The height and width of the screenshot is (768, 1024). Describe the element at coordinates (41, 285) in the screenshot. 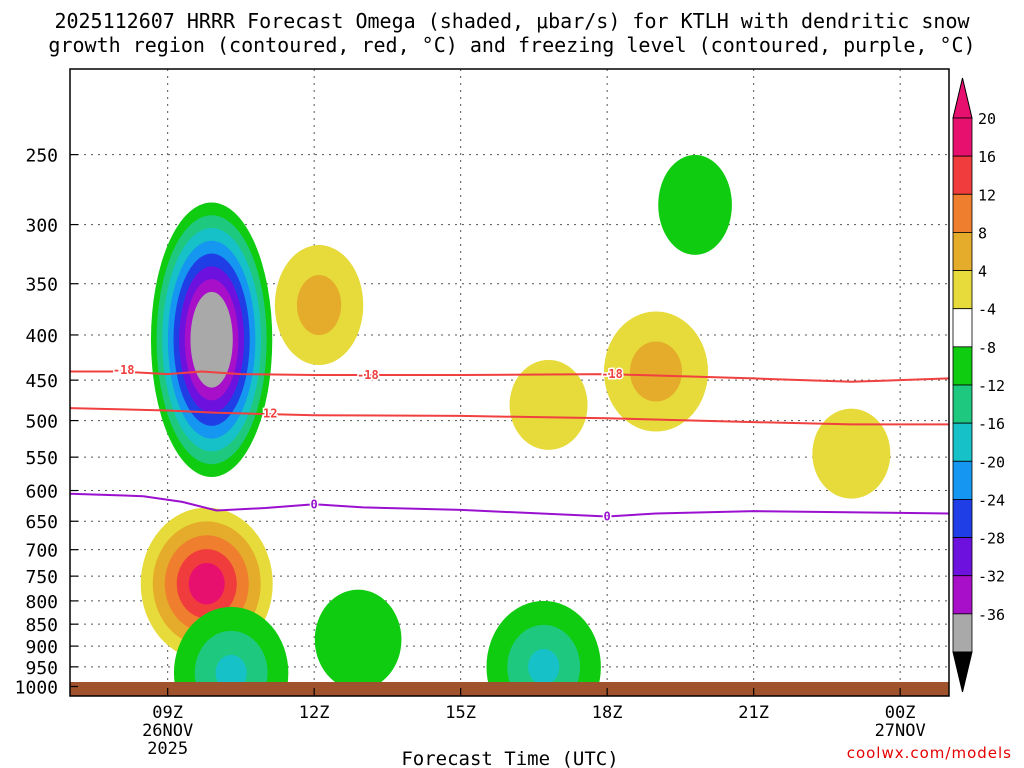

I see `y-tick-label-350: 350` at that location.